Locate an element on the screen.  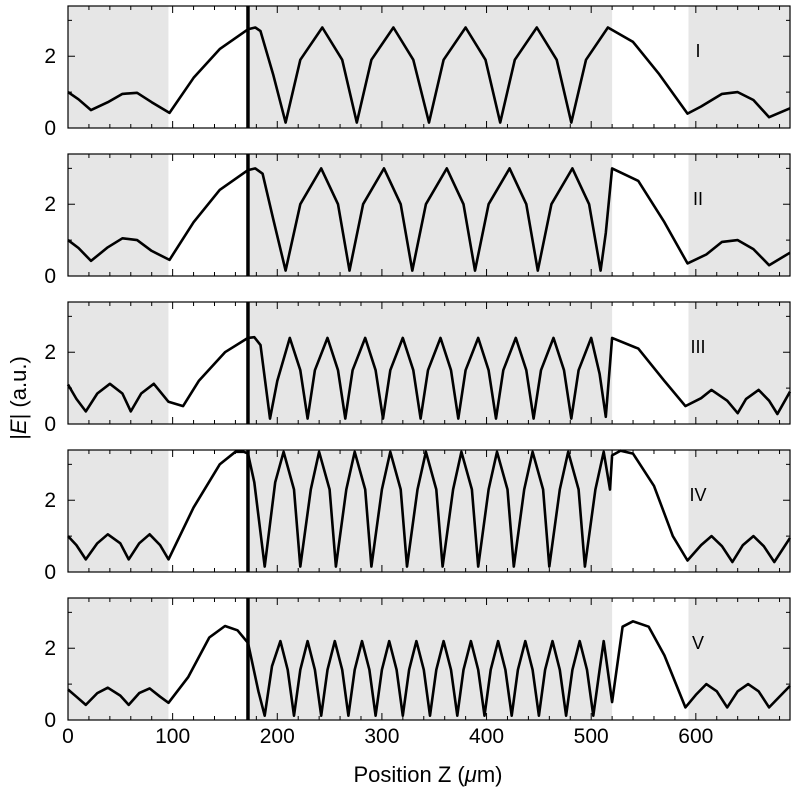
y-axis-title-post: | (a.u.) is located at coordinates (18, 387).